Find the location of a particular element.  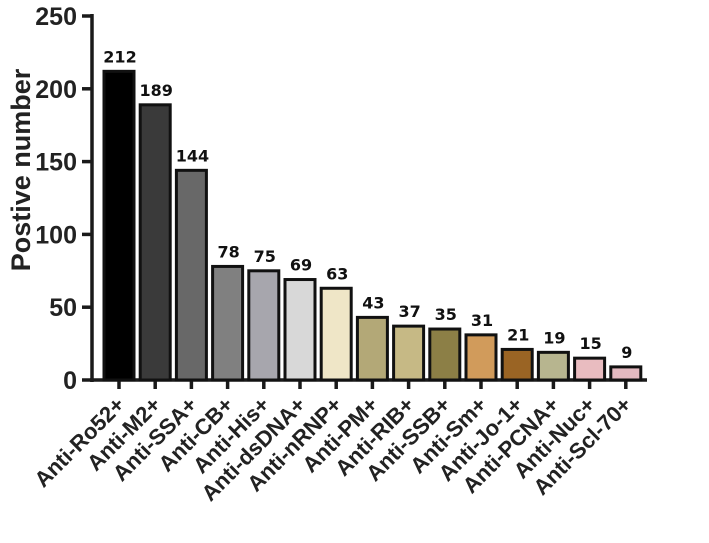

data-label: 35 is located at coordinates (446, 314).